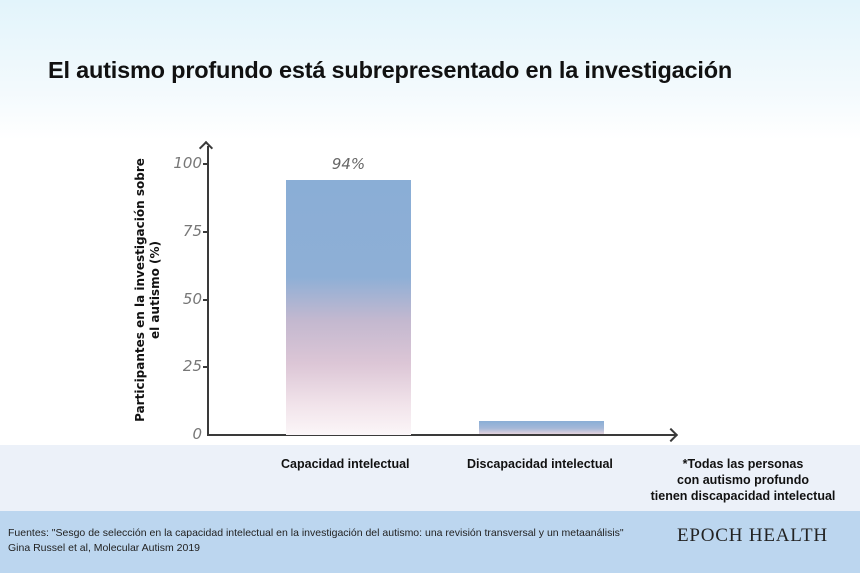  I want to click on y-tick-labels: 100 75 50 25 0, so click(180, 286).